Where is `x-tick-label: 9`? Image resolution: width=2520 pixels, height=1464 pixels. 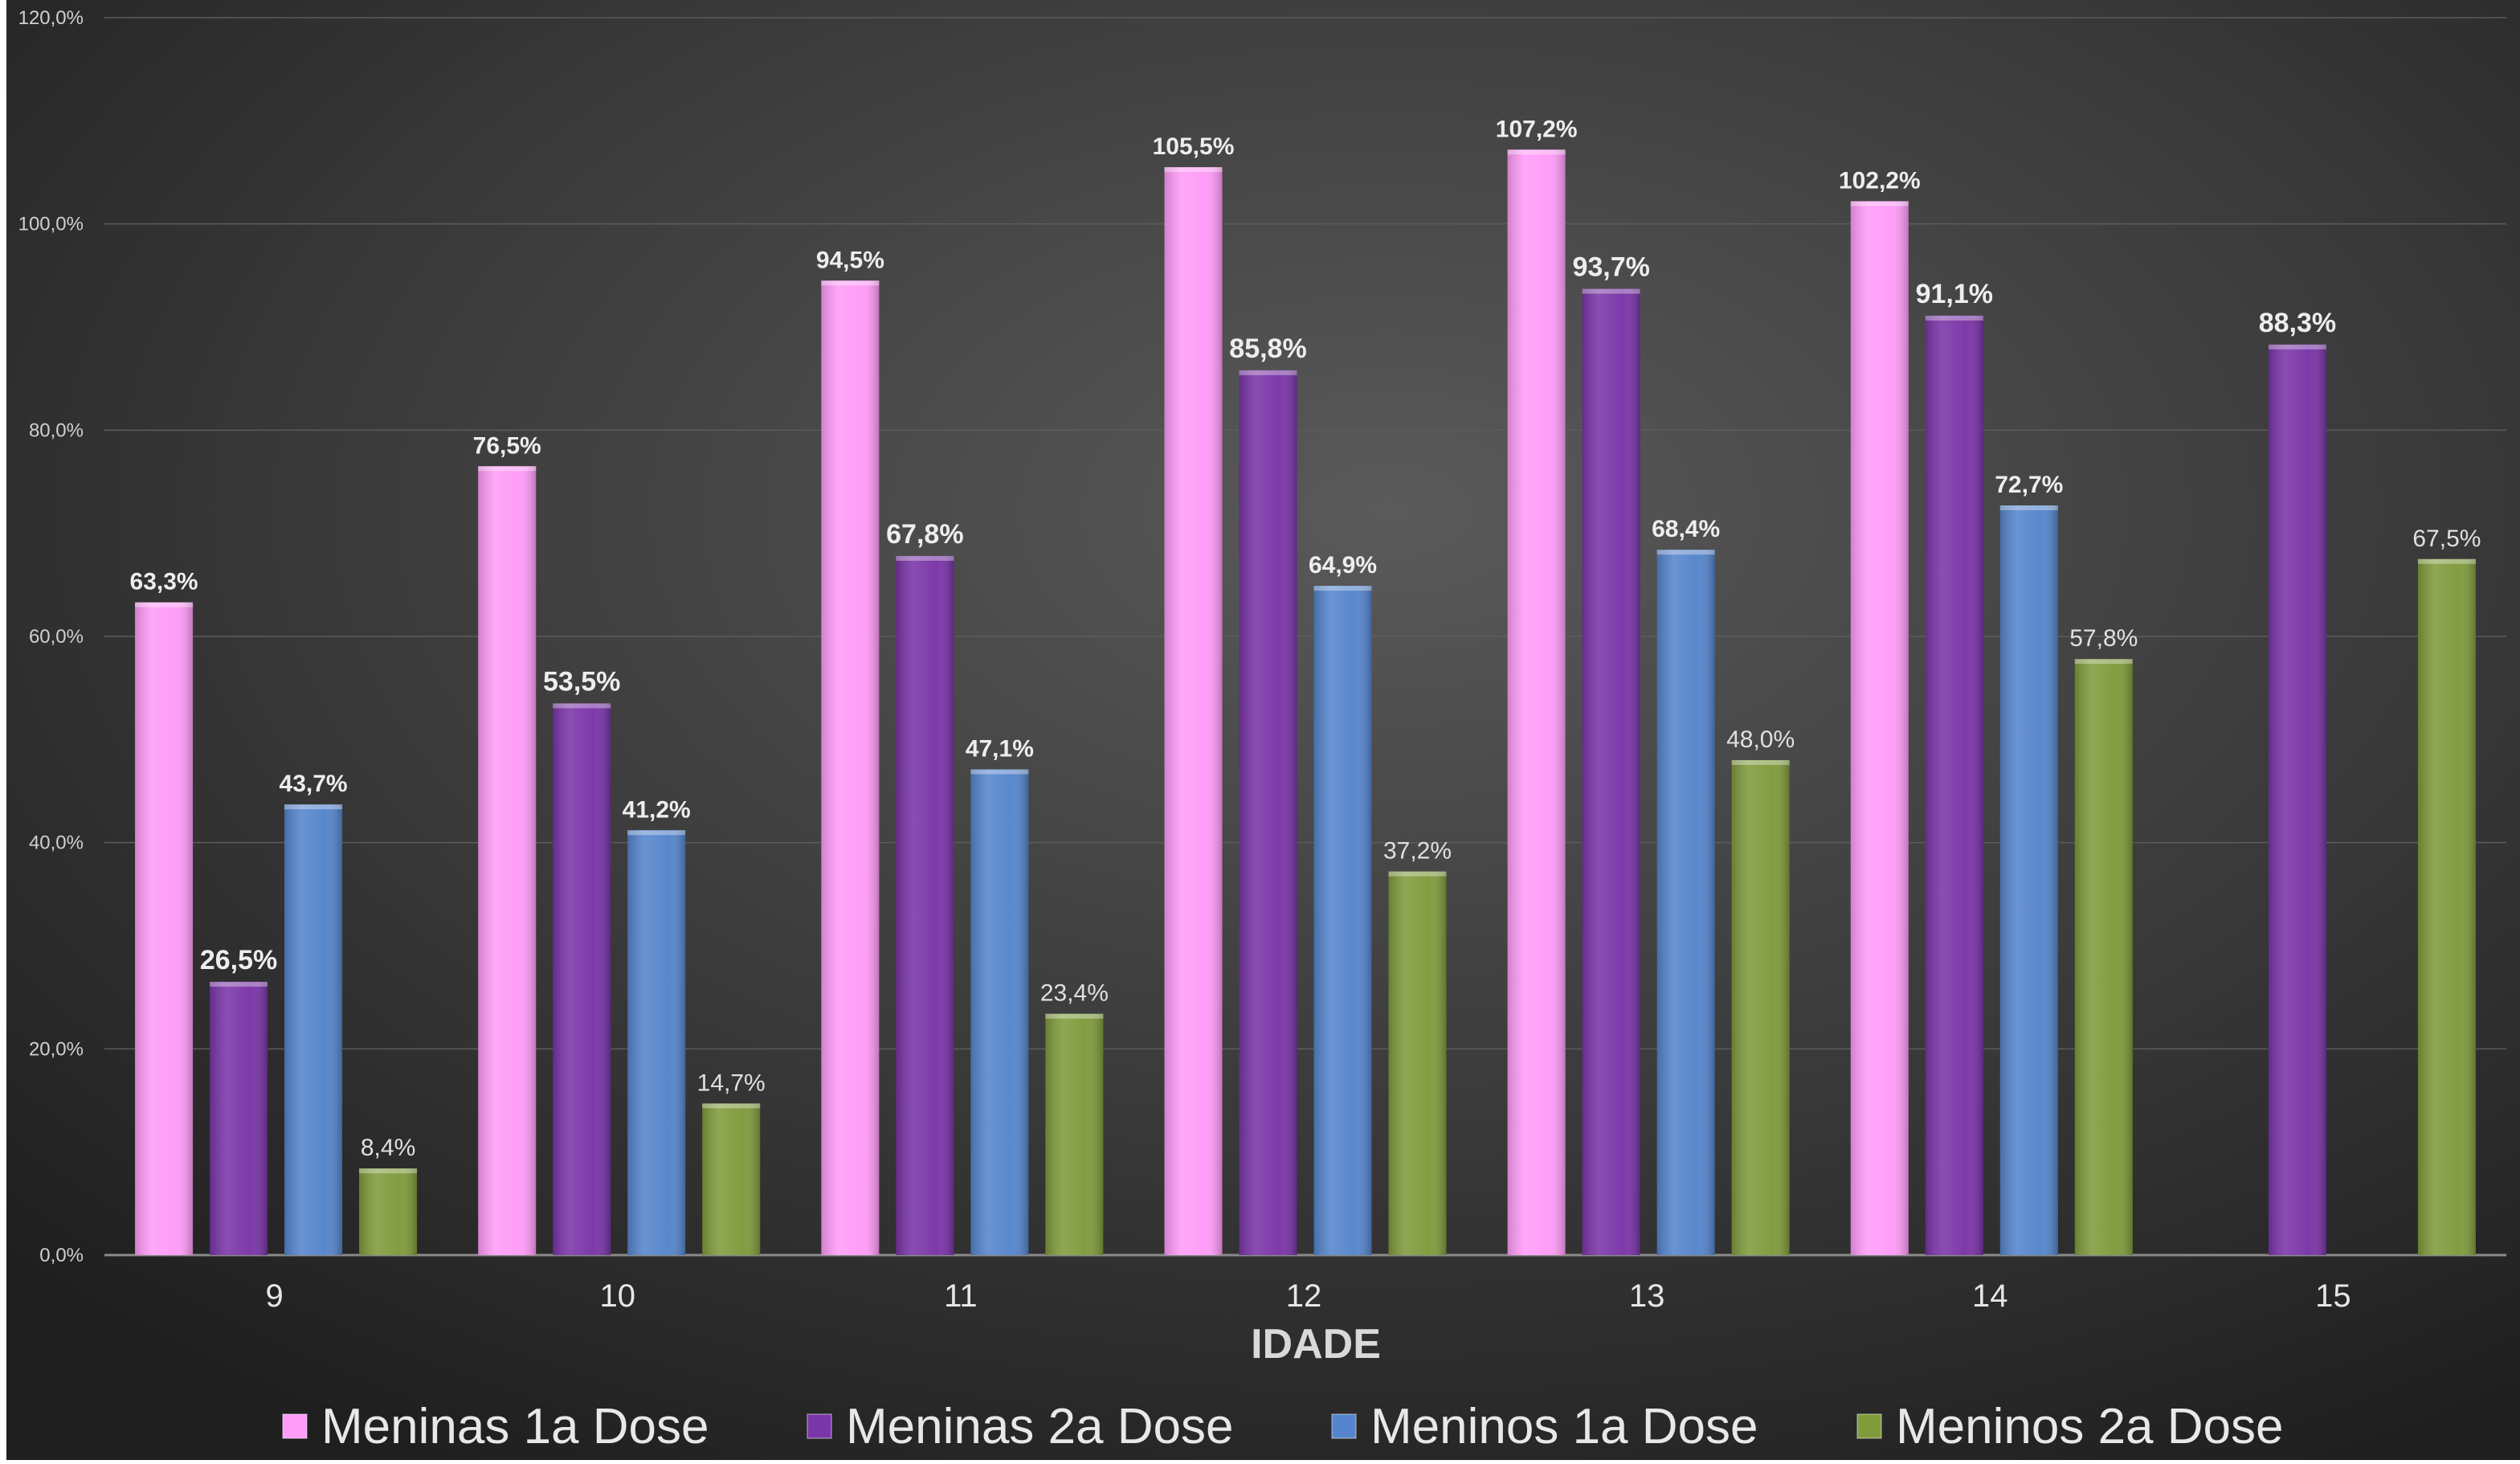
x-tick-label: 9 is located at coordinates (274, 1296).